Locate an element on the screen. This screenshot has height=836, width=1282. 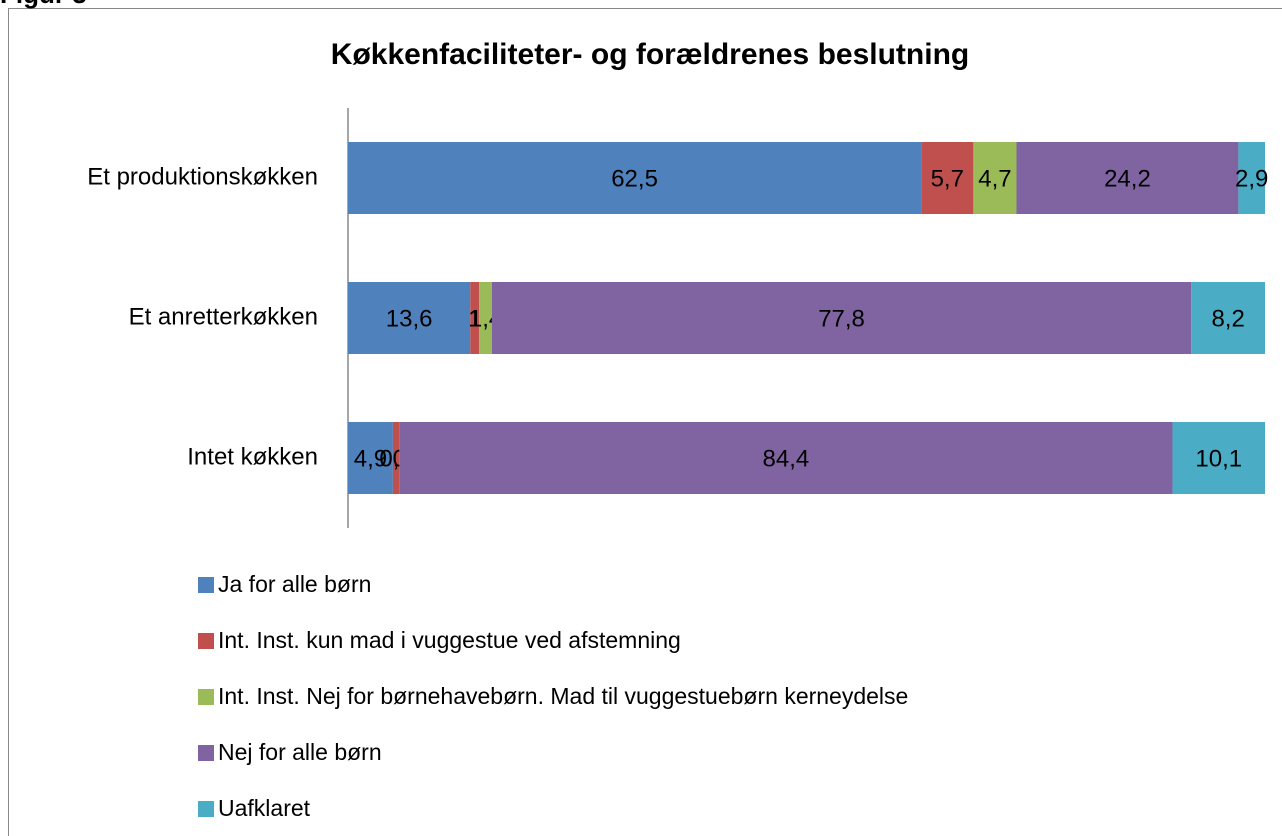
data-label: 77,8 is located at coordinates (841, 318).